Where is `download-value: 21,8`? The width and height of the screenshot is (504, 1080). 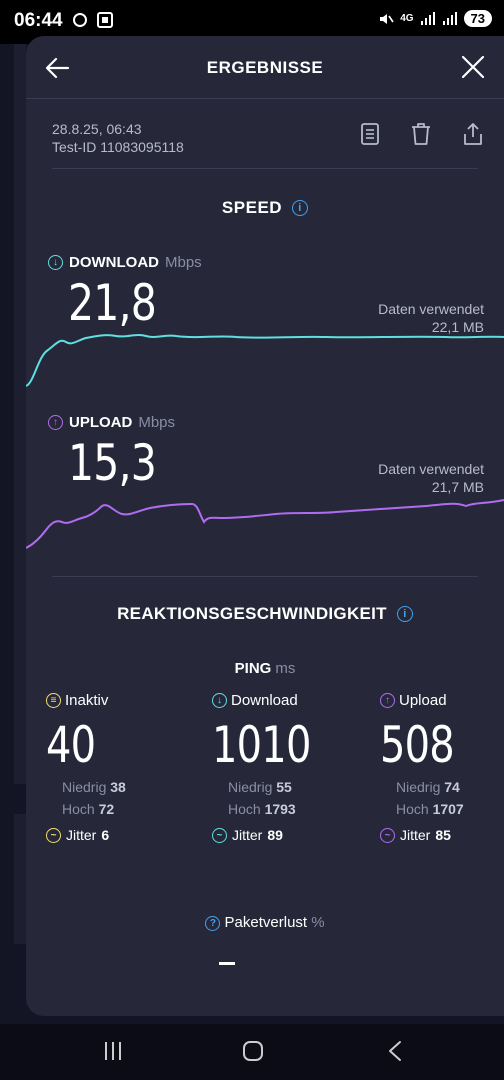 download-value: 21,8 is located at coordinates (112, 303).